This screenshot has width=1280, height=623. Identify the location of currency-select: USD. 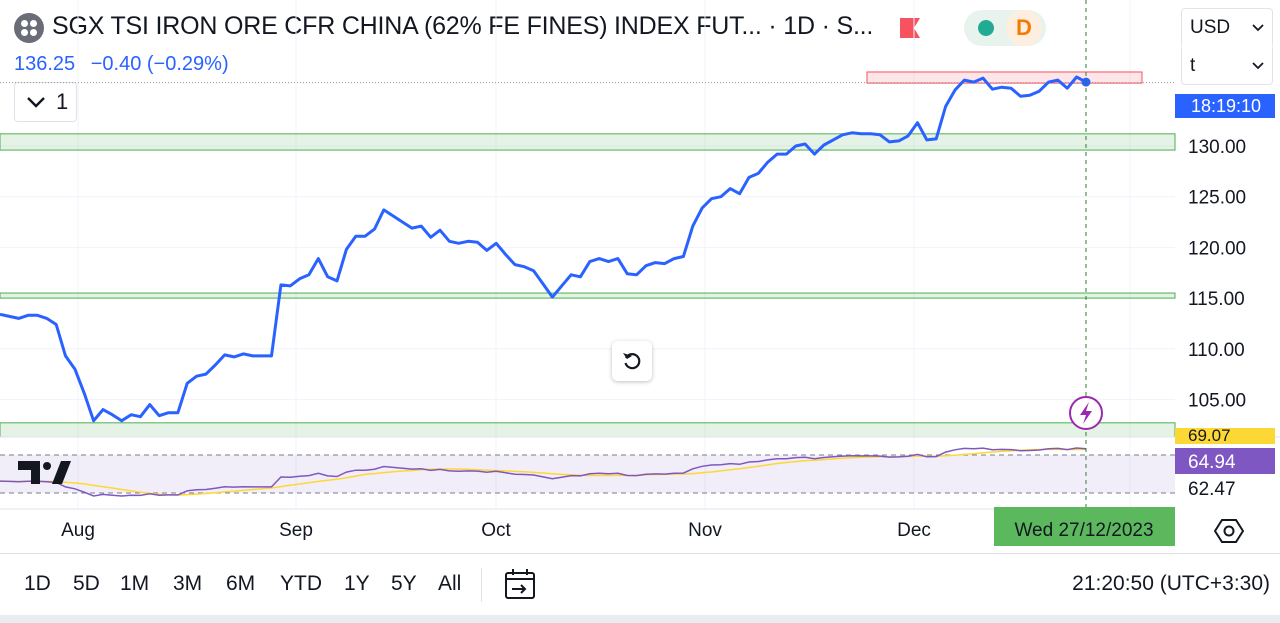
(1227, 27).